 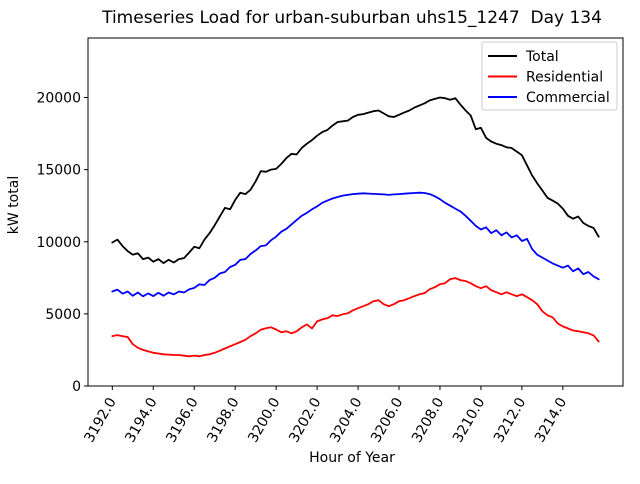 What do you see at coordinates (63, 315) in the screenshot?
I see `y-tick-label: 5000` at bounding box center [63, 315].